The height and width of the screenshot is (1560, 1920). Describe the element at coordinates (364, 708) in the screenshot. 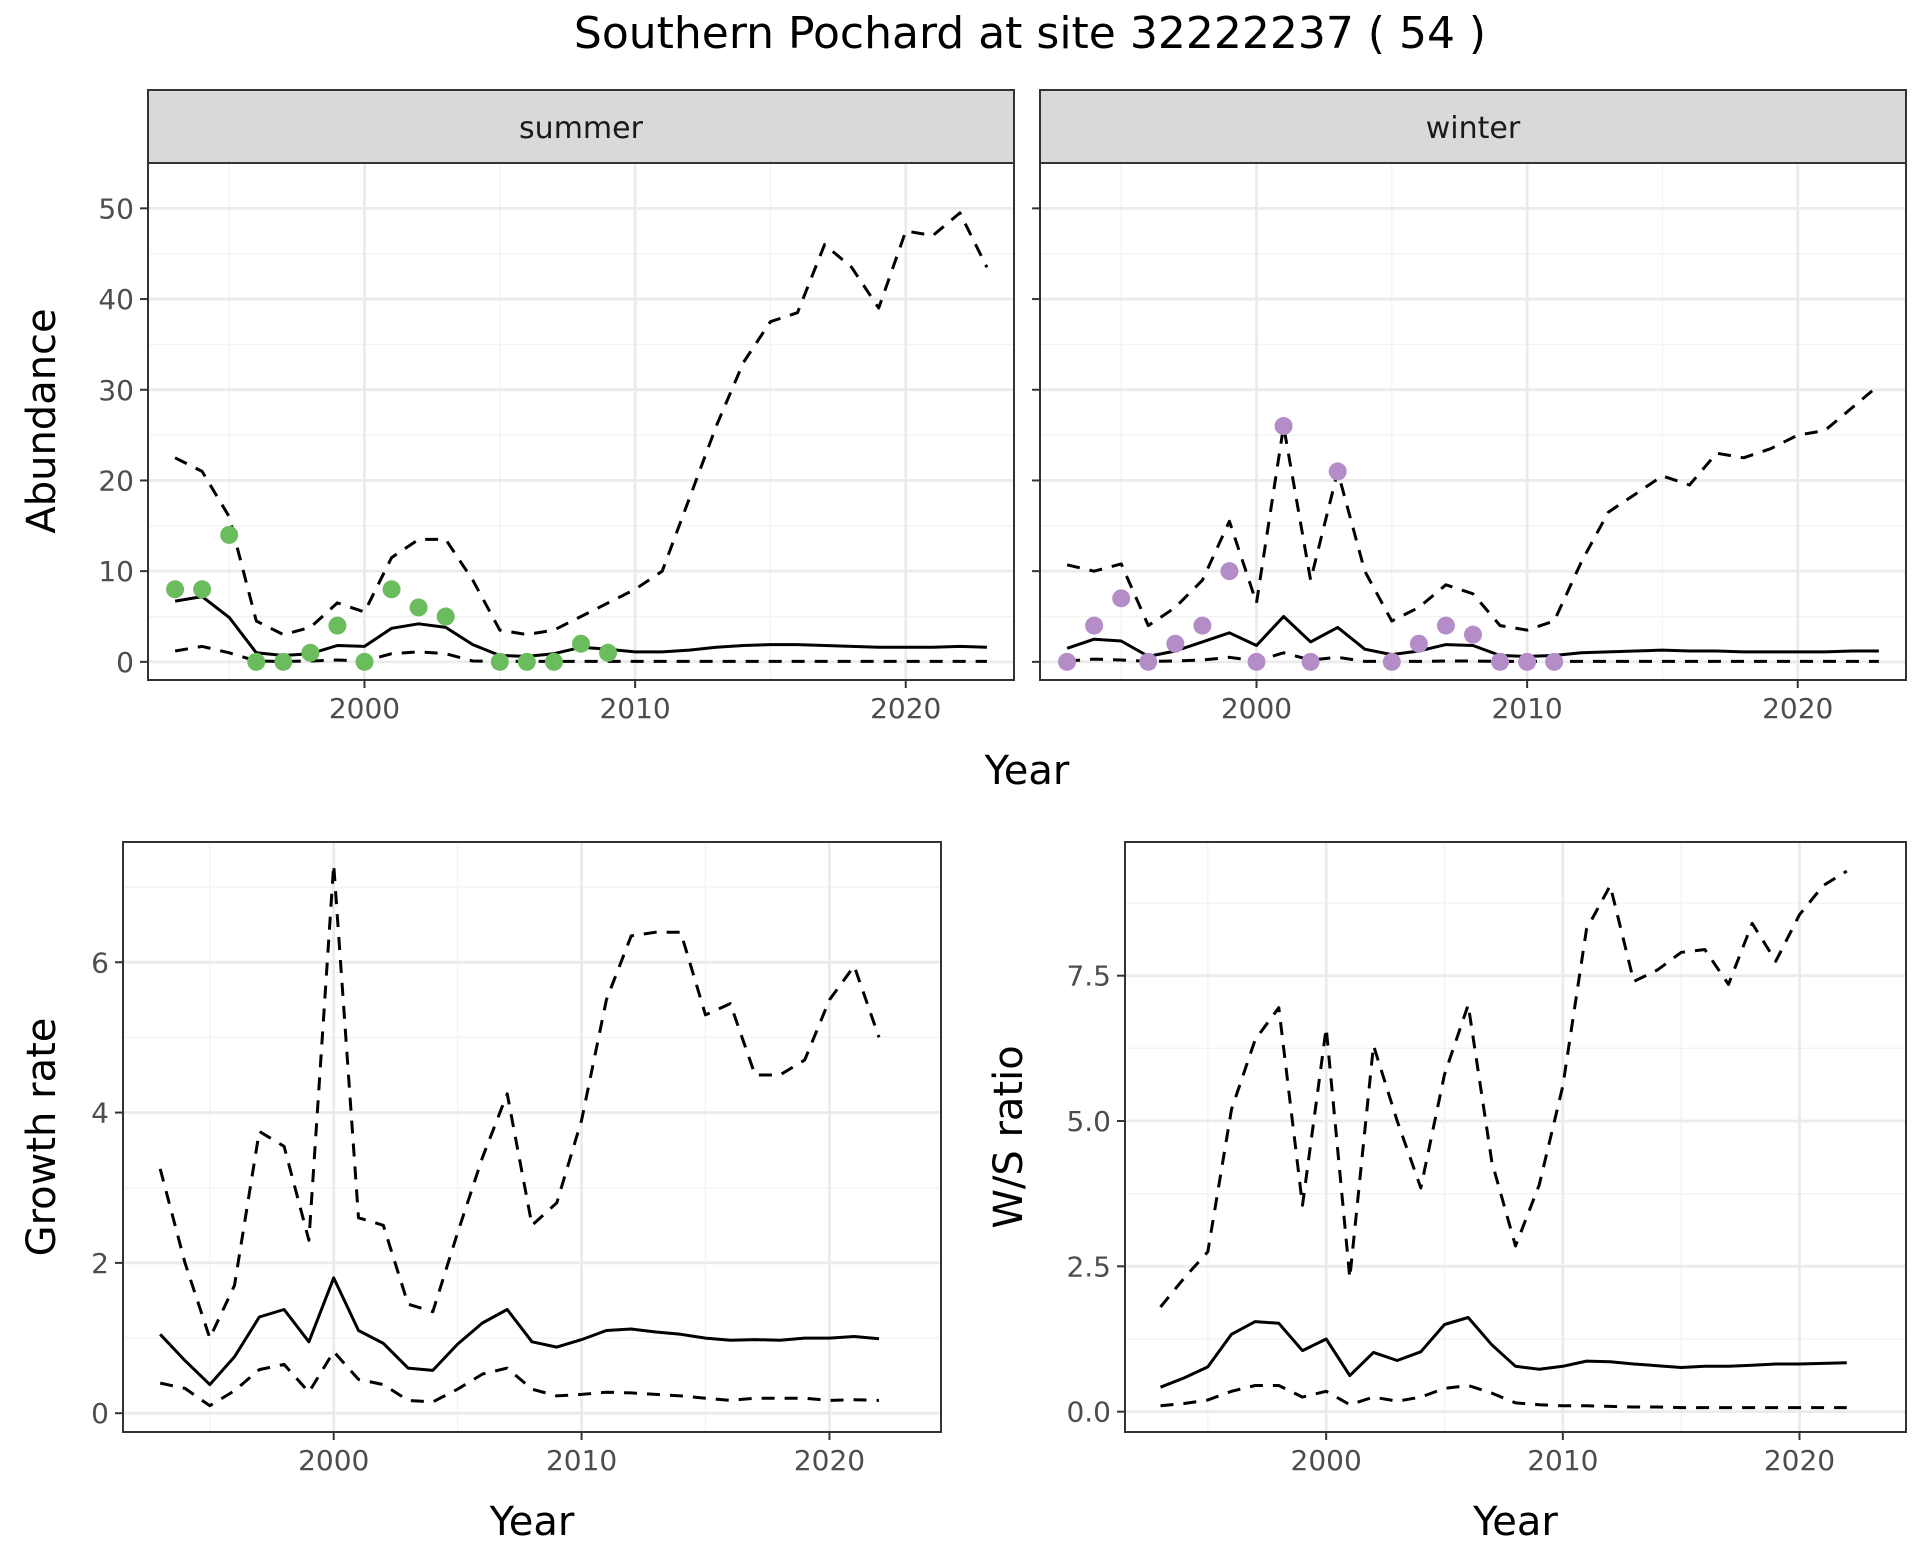

I see `abundance-summer-x-tick-label: 2000` at that location.